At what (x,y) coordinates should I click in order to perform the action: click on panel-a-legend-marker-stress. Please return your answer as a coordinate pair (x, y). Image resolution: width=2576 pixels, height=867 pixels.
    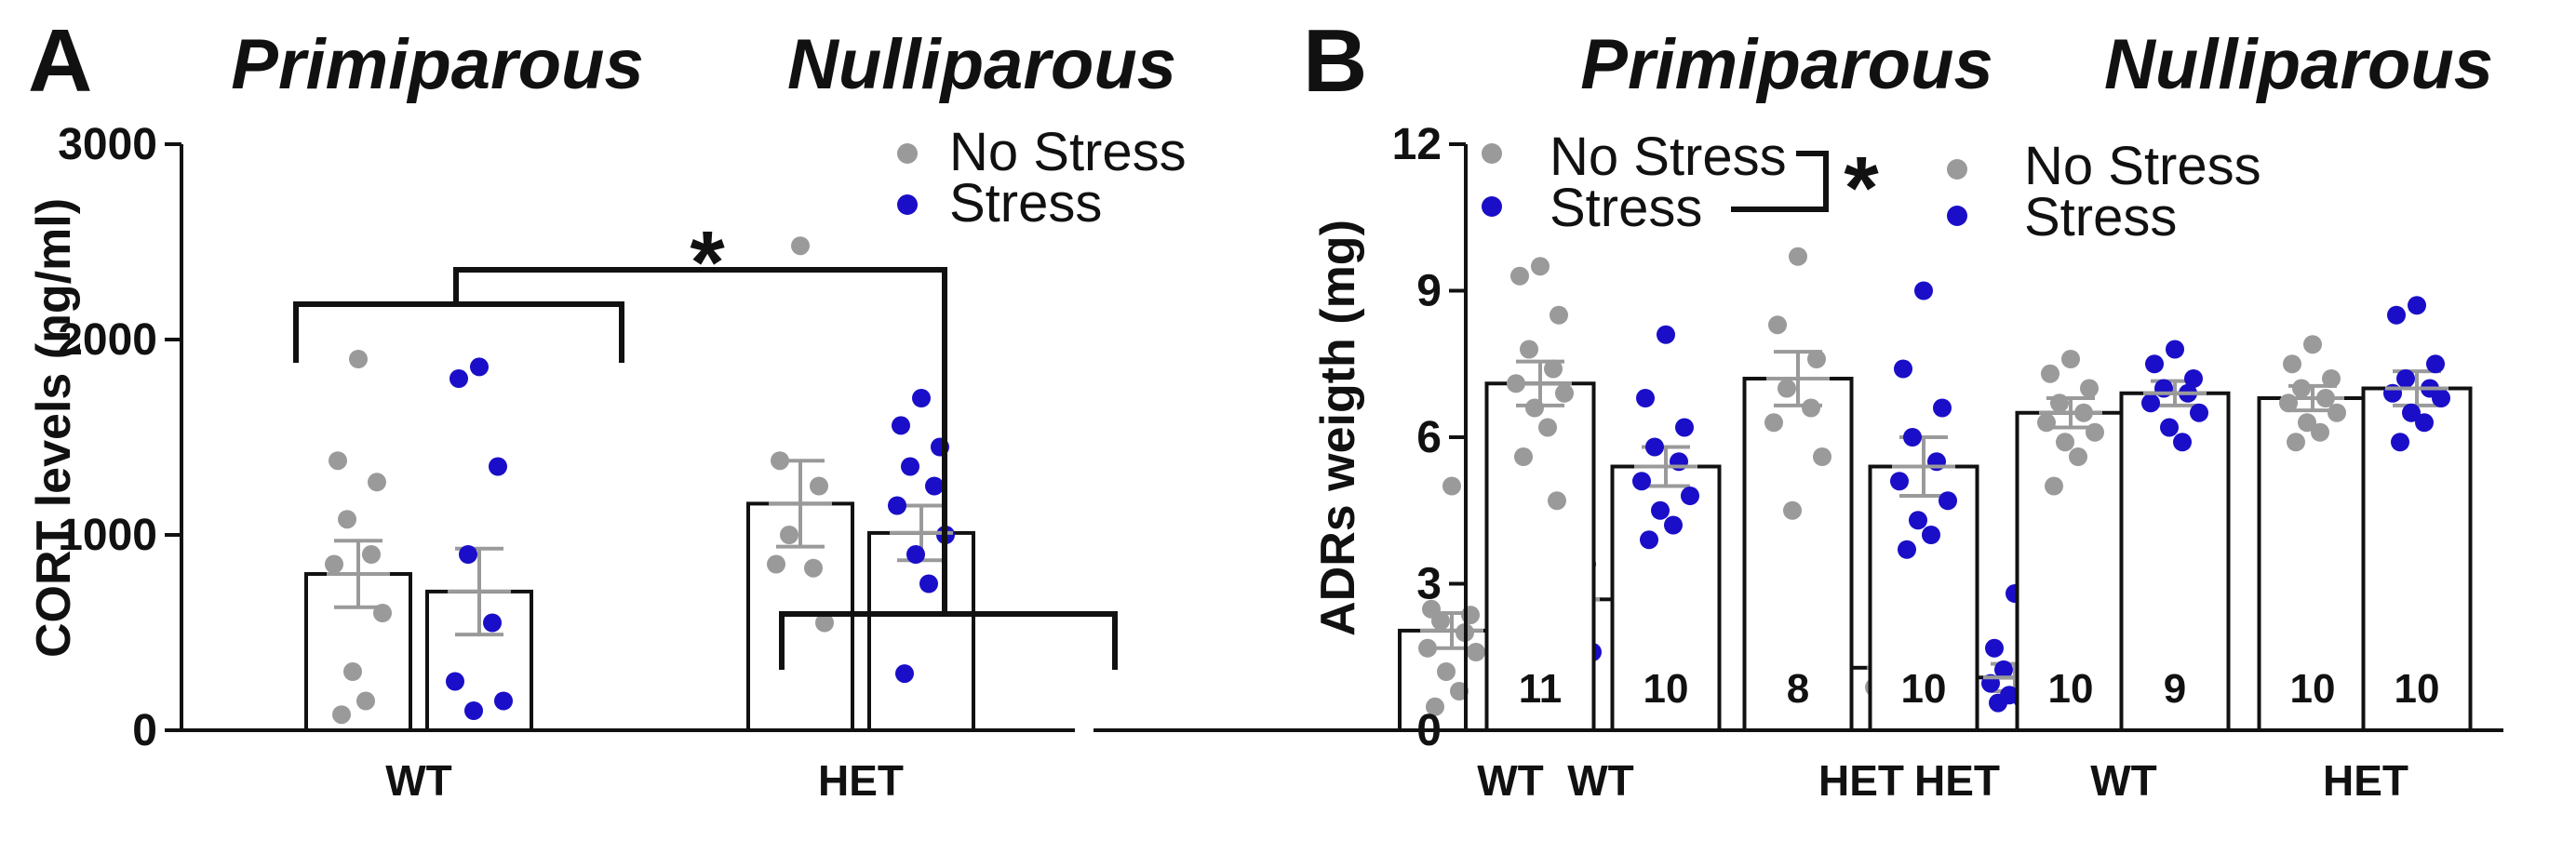
    Looking at the image, I should click on (907, 204).